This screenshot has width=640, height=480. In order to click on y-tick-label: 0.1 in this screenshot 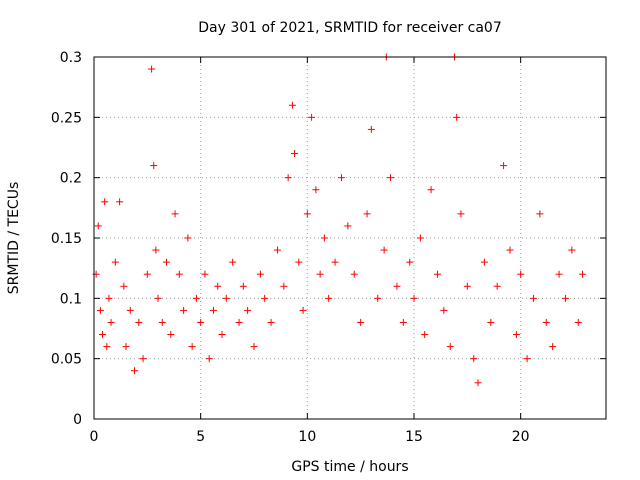, I will do `click(71, 299)`.